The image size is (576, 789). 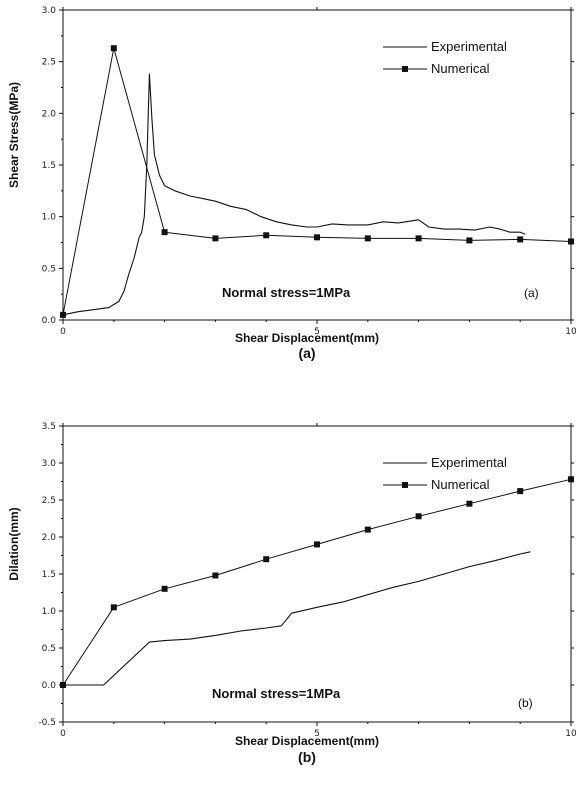 What do you see at coordinates (306, 353) in the screenshot?
I see `figure-caption: (a)` at bounding box center [306, 353].